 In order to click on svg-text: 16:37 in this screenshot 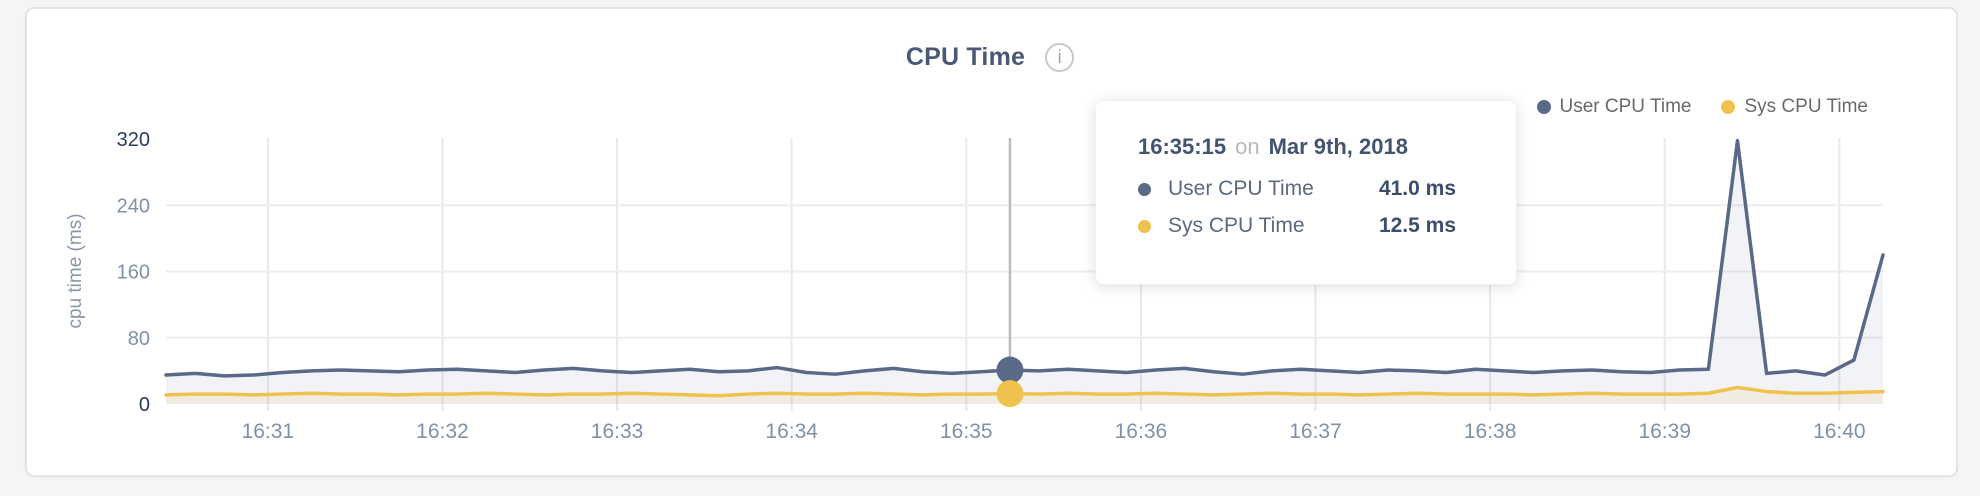, I will do `click(1315, 431)`.